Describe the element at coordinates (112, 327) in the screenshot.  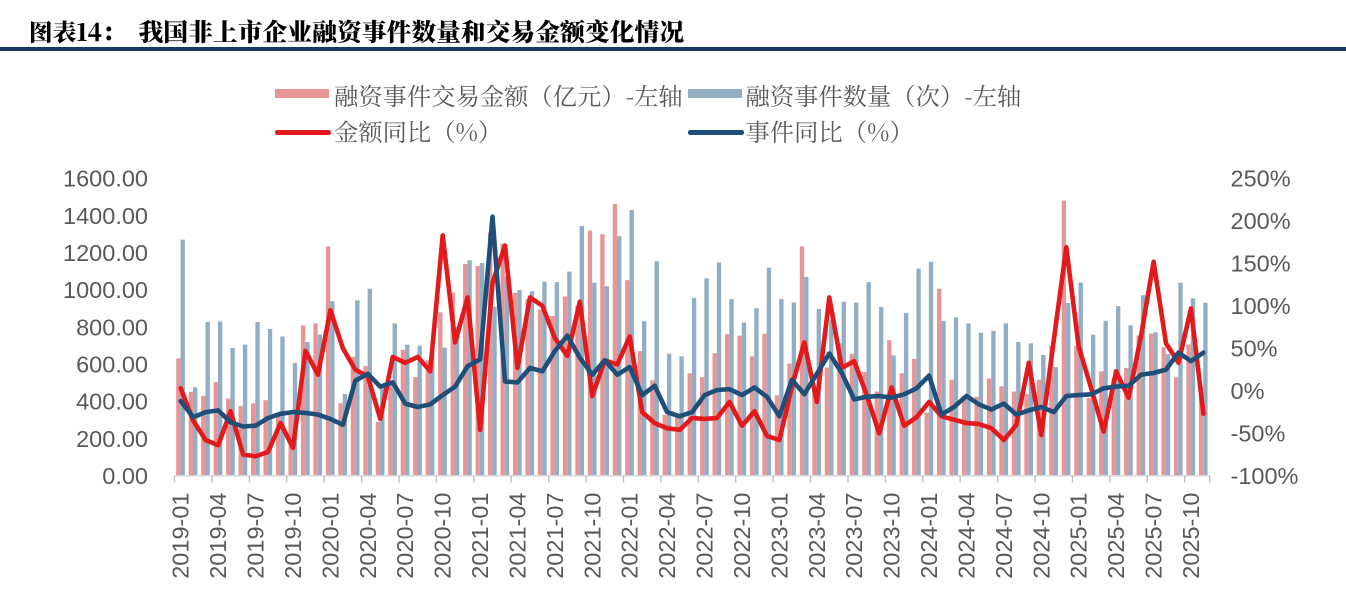
I see `svg-text: 800.00` at that location.